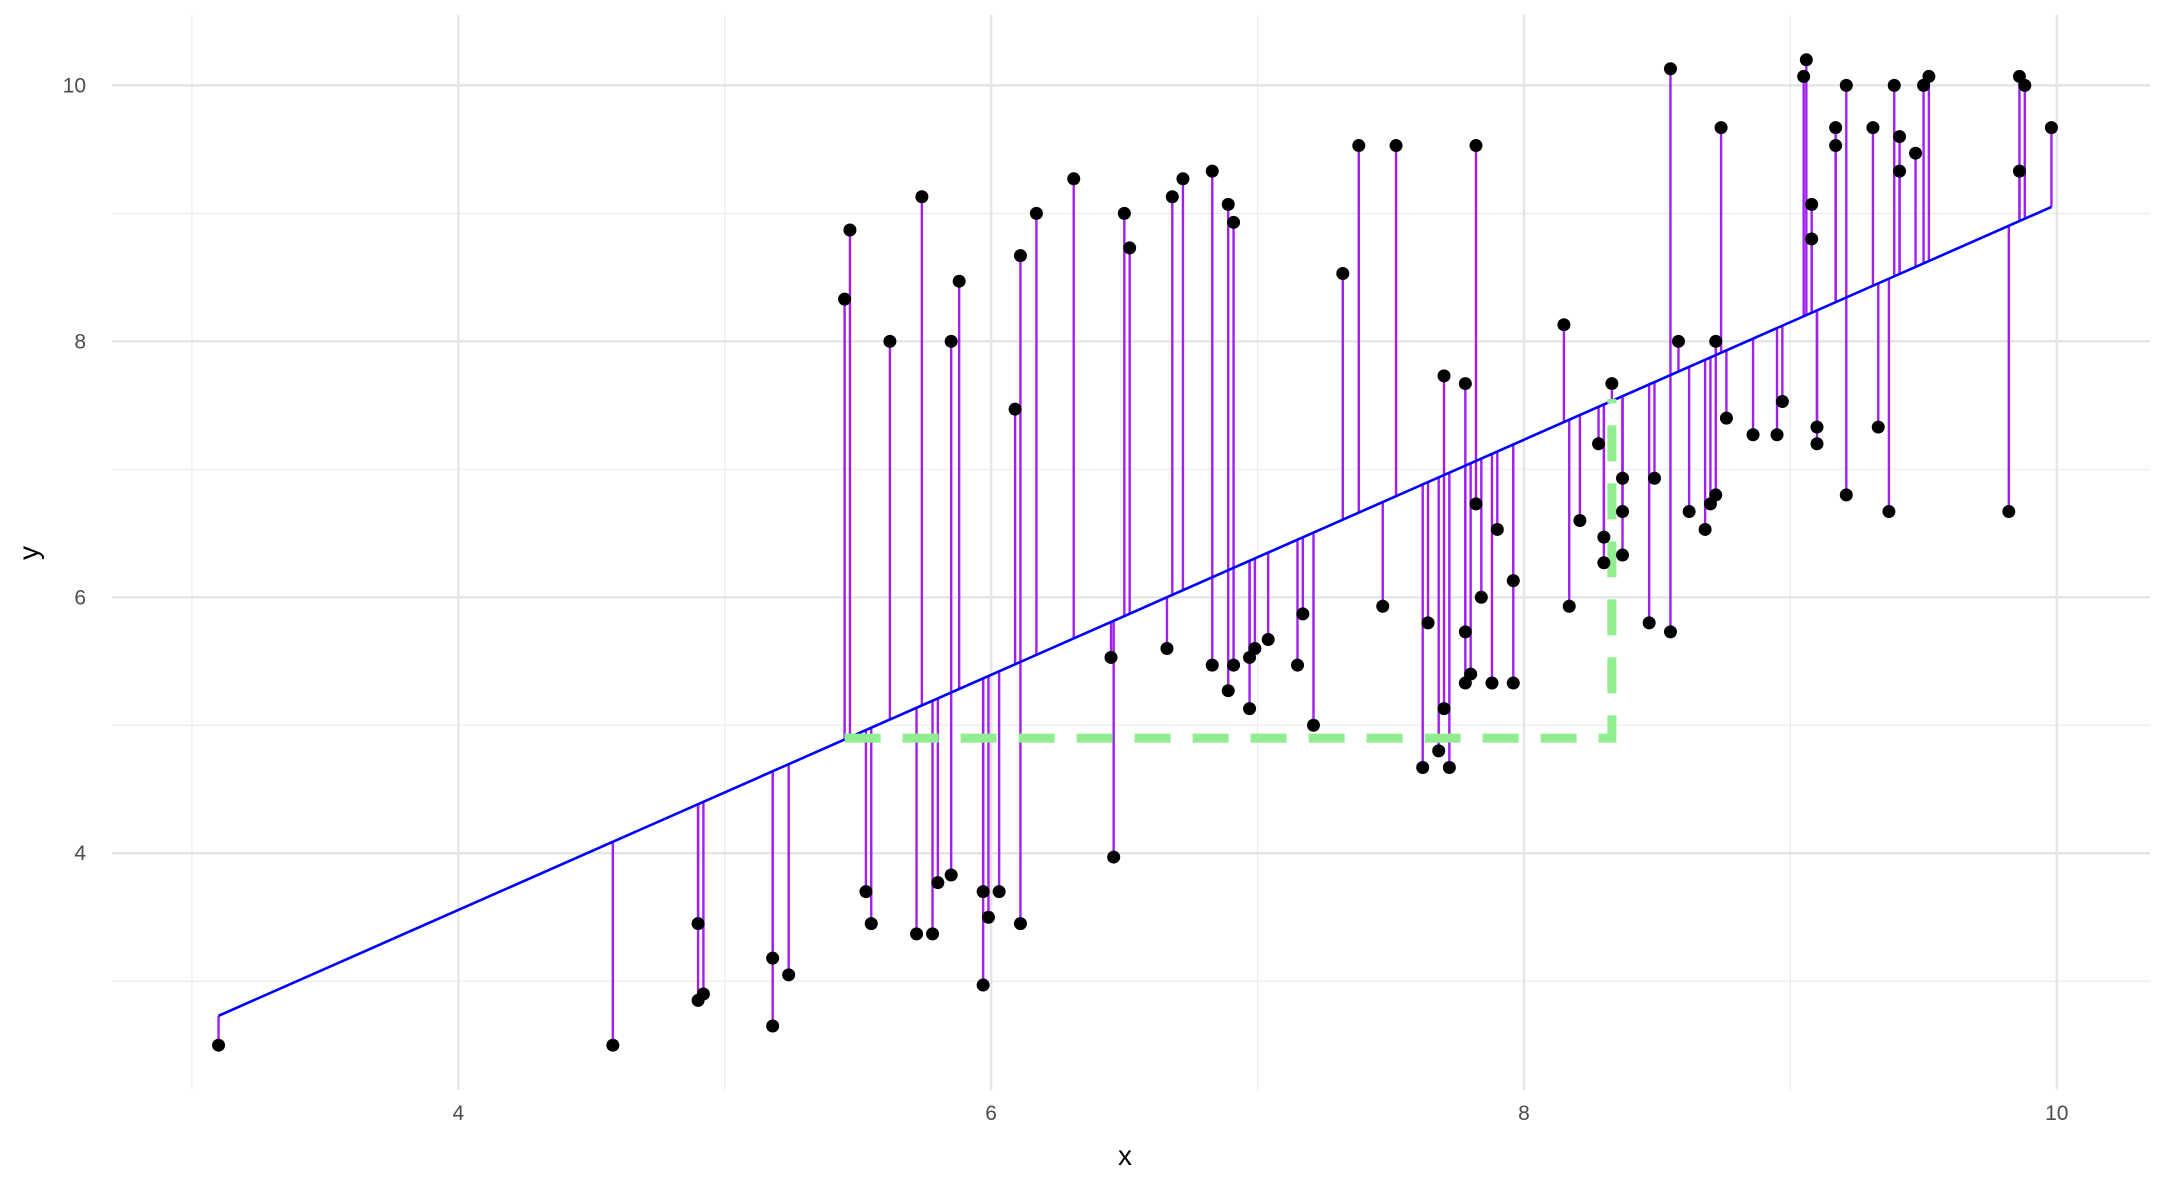 The image size is (2160, 1188). What do you see at coordinates (458, 1113) in the screenshot?
I see `x-tick-label: 4` at bounding box center [458, 1113].